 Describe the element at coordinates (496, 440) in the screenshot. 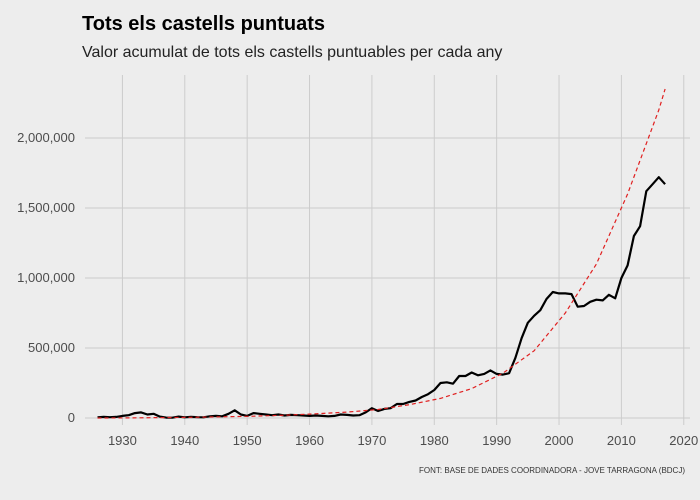

I see `x-tick-label: 1990` at that location.